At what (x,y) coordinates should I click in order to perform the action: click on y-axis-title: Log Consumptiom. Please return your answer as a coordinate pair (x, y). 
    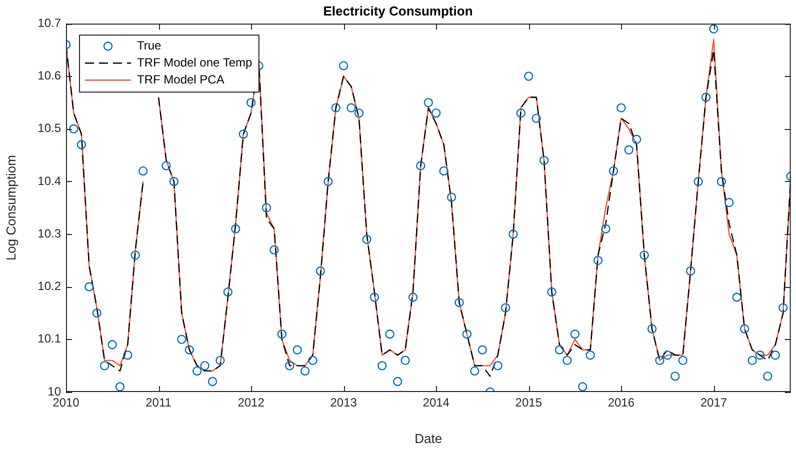
    Looking at the image, I should click on (10, 208).